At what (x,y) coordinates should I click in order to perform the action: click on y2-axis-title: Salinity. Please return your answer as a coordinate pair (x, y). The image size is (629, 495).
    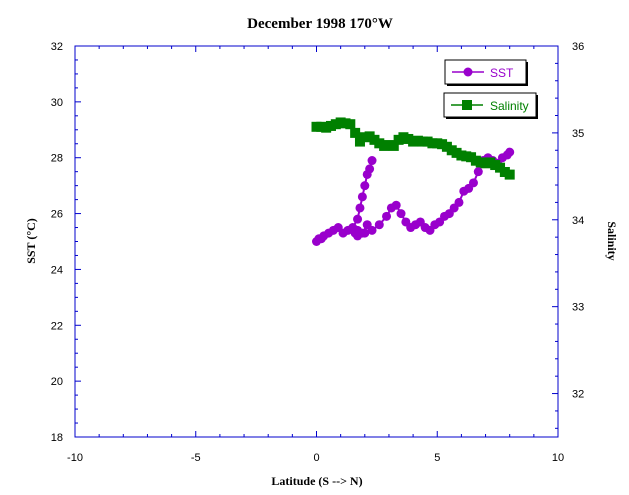
    Looking at the image, I should click on (612, 240).